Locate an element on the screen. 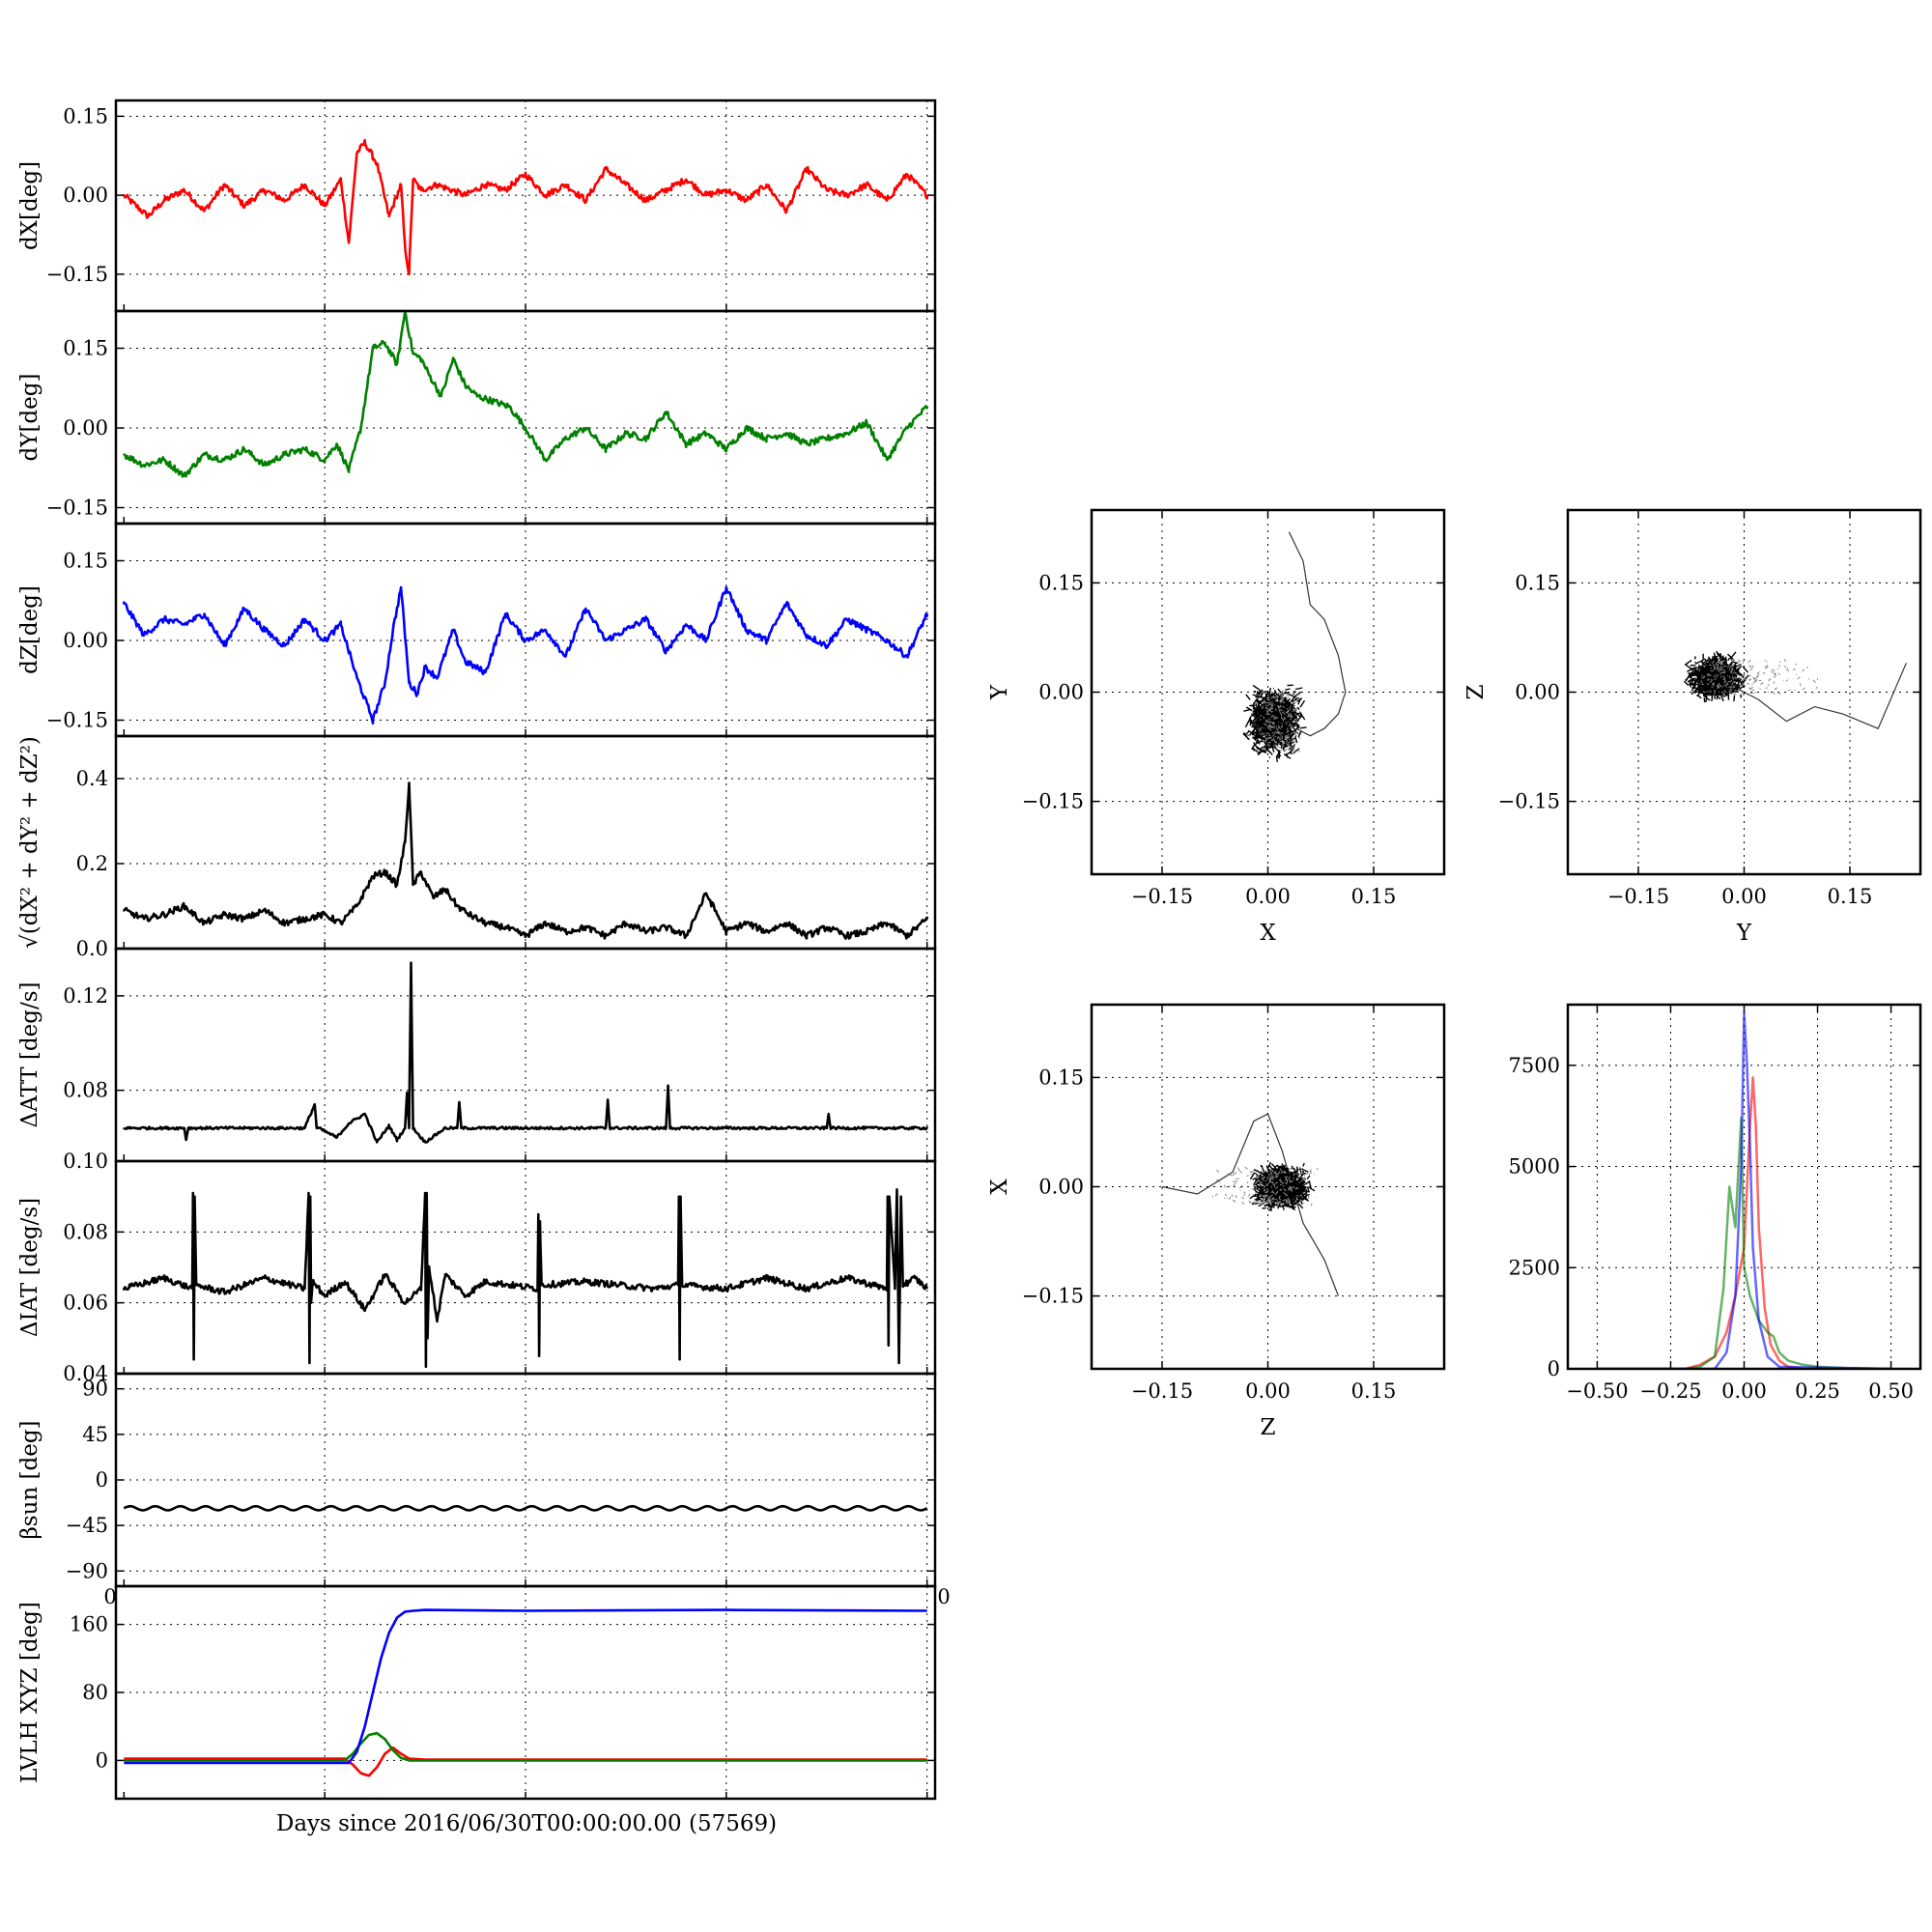 The image size is (1932, 1932). frame-dz is located at coordinates (525, 630).